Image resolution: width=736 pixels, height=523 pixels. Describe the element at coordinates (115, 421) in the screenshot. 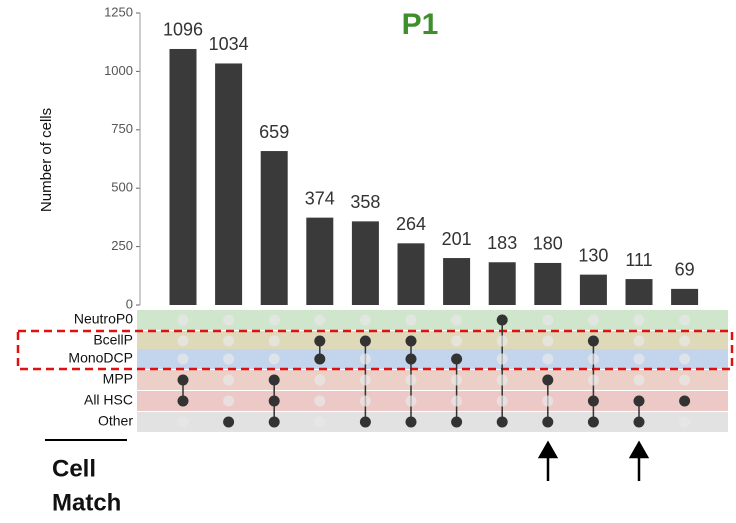

I see `set-label: Other` at that location.